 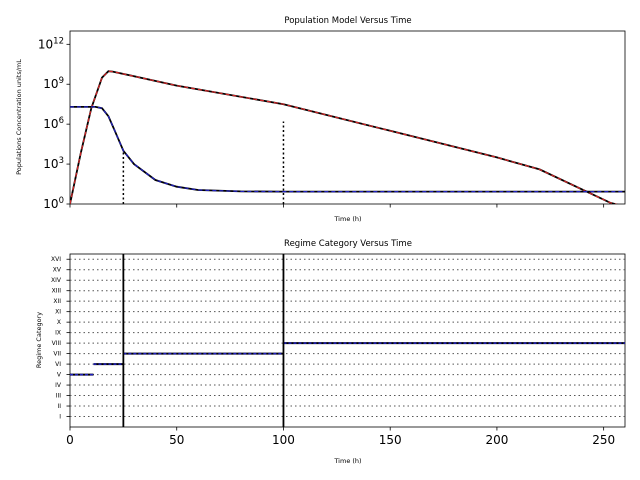 What do you see at coordinates (53, 163) in the screenshot?
I see `top-y-tick-label-1: 10³` at bounding box center [53, 163].